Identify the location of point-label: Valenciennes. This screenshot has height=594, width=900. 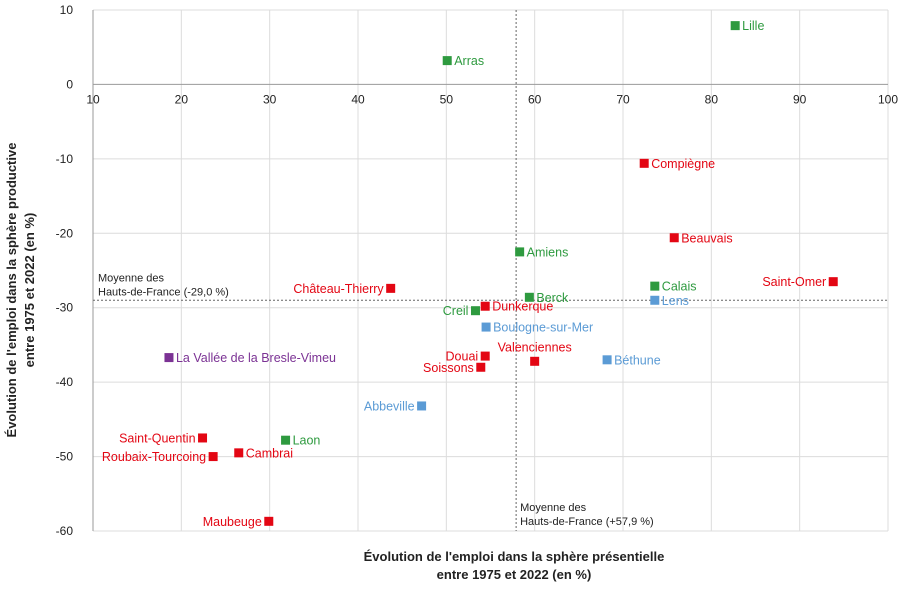
(535, 347).